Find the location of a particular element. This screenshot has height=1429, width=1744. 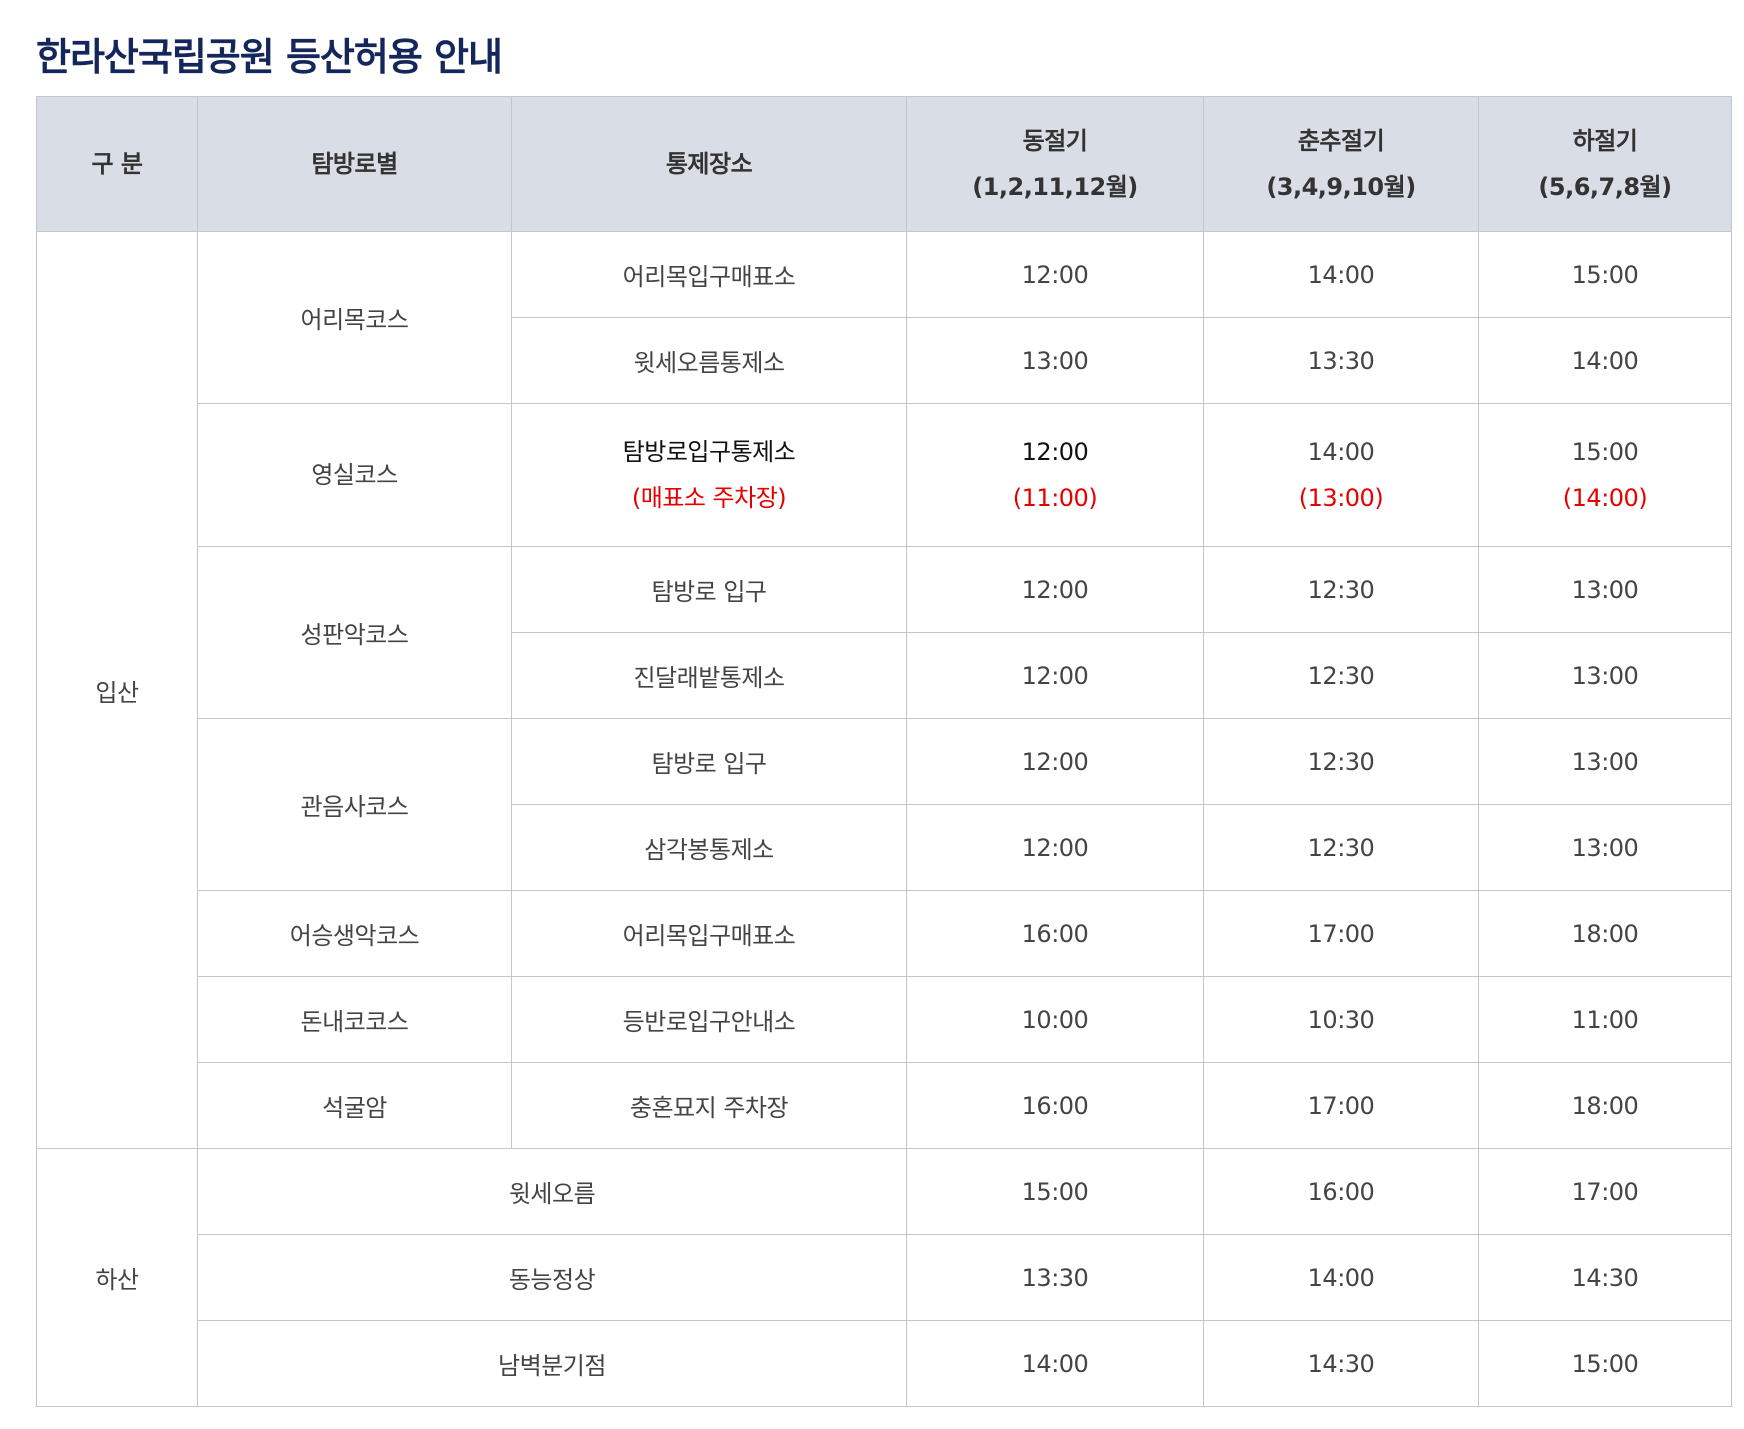

time-cell: 12:00 (11:00) is located at coordinates (1055, 475).